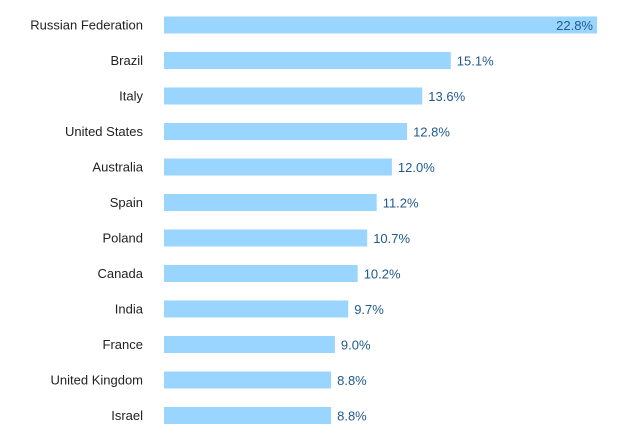 This screenshot has width=628, height=435. What do you see at coordinates (120, 273) in the screenshot?
I see `category-label: Canada` at bounding box center [120, 273].